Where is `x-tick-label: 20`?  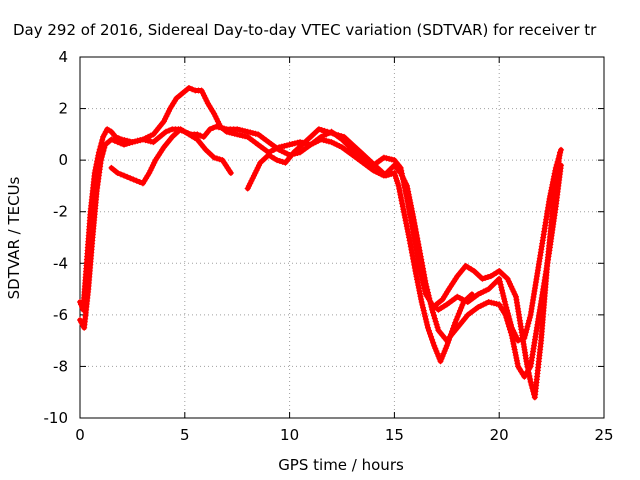 x-tick-label: 20 is located at coordinates (499, 435).